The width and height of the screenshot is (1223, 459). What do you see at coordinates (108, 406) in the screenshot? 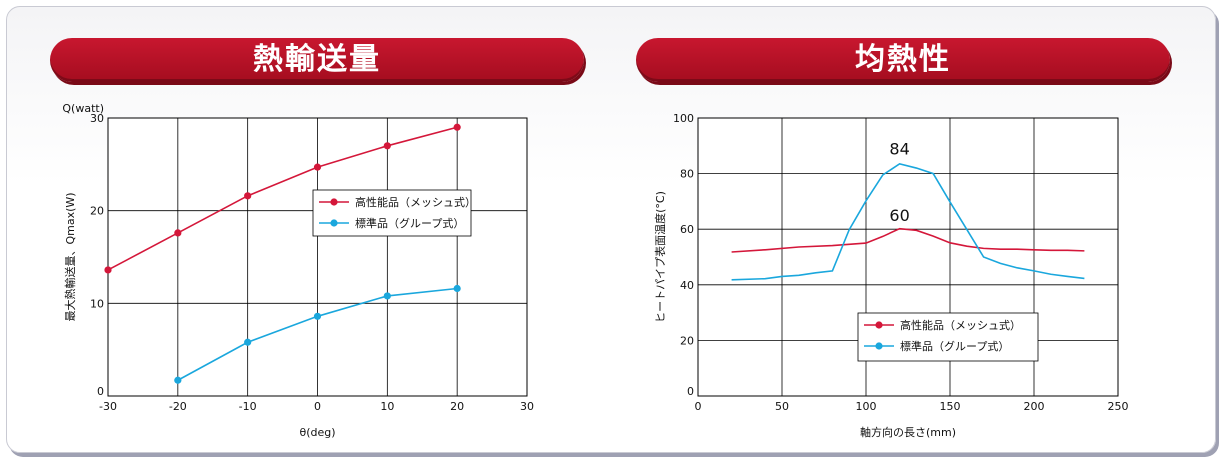
I see `x-tick-label: -30` at bounding box center [108, 406].